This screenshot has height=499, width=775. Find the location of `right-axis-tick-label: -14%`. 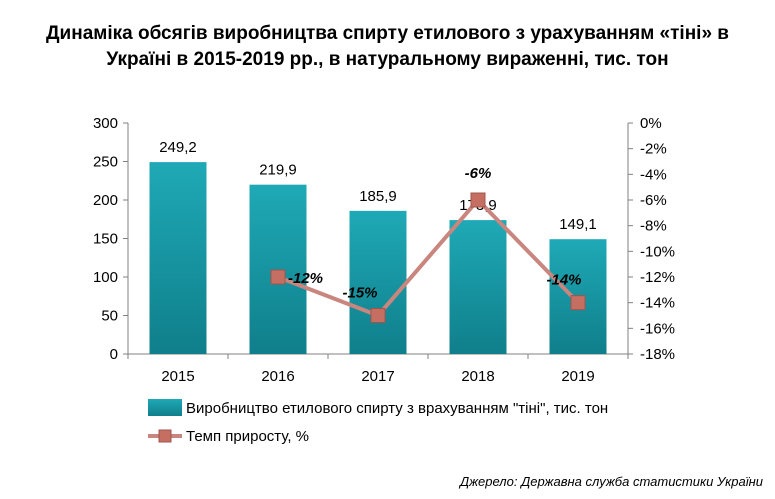

right-axis-tick-label: -14% is located at coordinates (657, 303).